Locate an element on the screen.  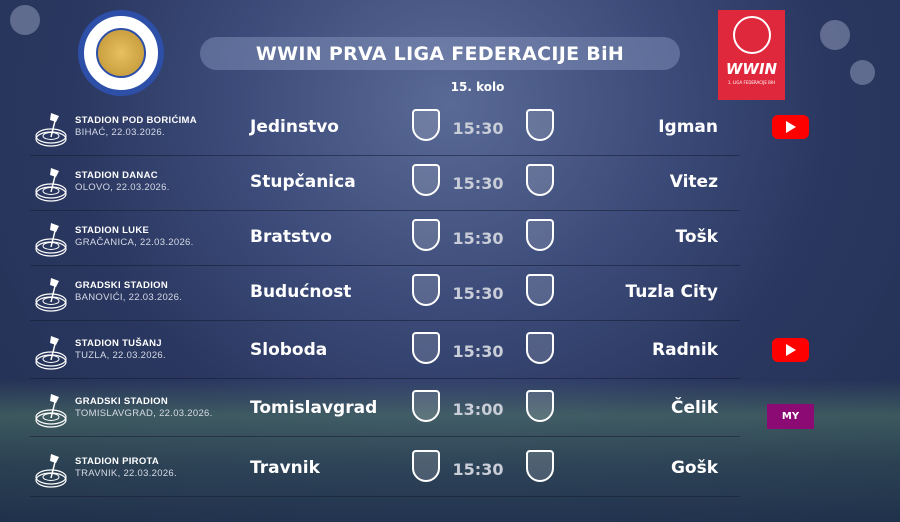
away-team: Vitez is located at coordinates (693, 182).